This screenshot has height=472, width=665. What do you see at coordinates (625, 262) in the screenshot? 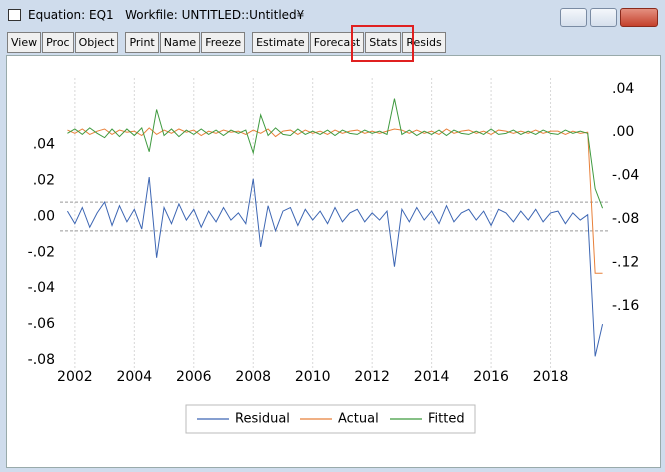
I see `y2-tick-label: -.12` at bounding box center [625, 262].